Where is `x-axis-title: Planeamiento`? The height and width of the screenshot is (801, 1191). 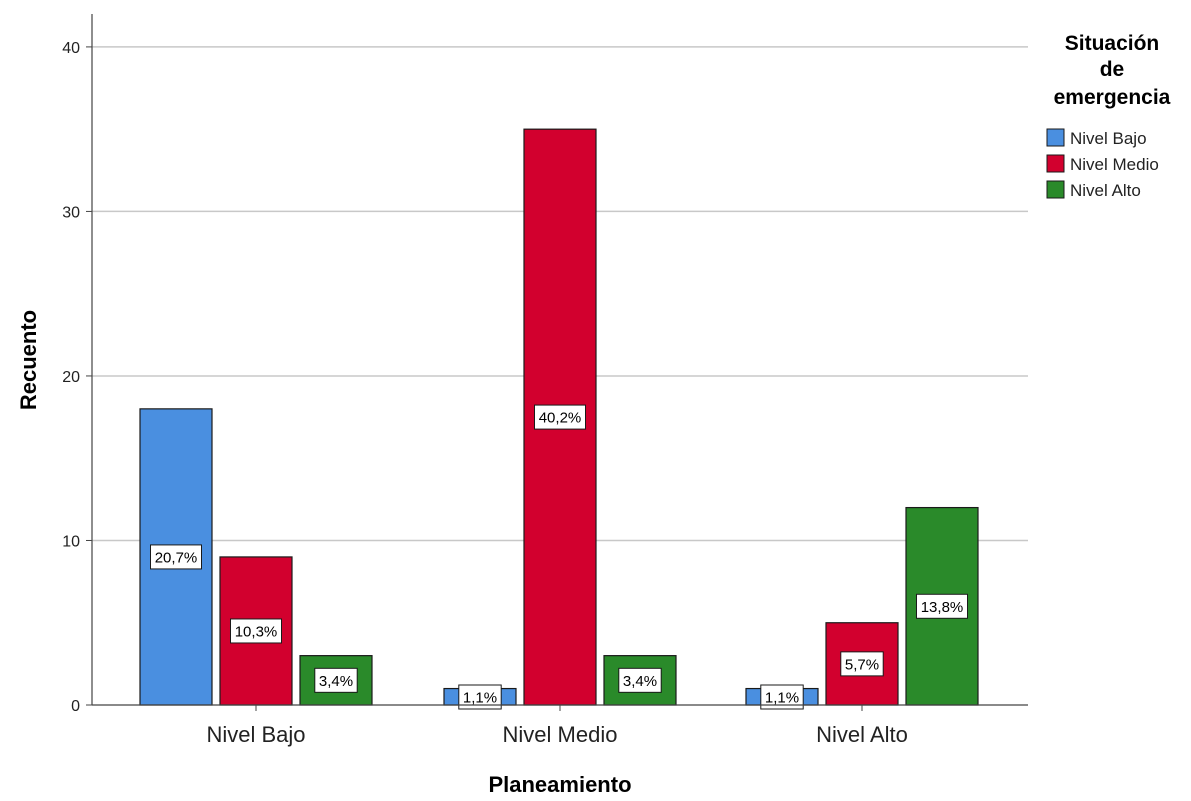 x-axis-title: Planeamiento is located at coordinates (559, 784).